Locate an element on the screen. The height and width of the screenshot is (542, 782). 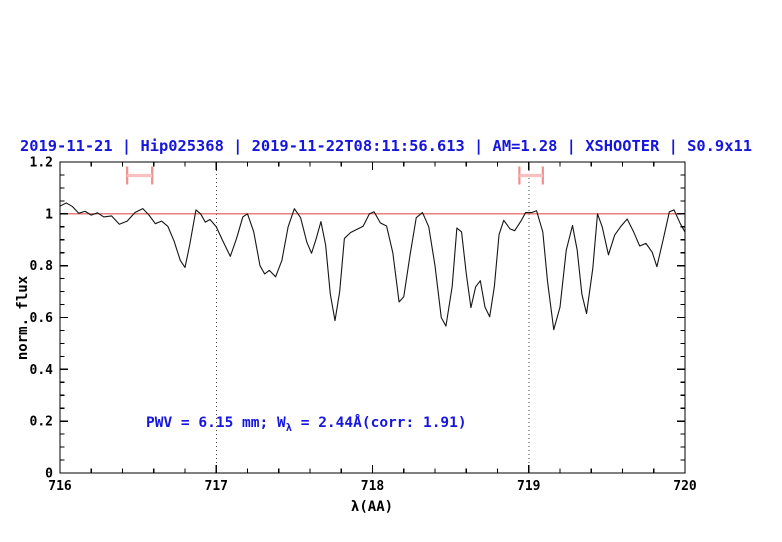
x-tick-label: 720 is located at coordinates (685, 486).